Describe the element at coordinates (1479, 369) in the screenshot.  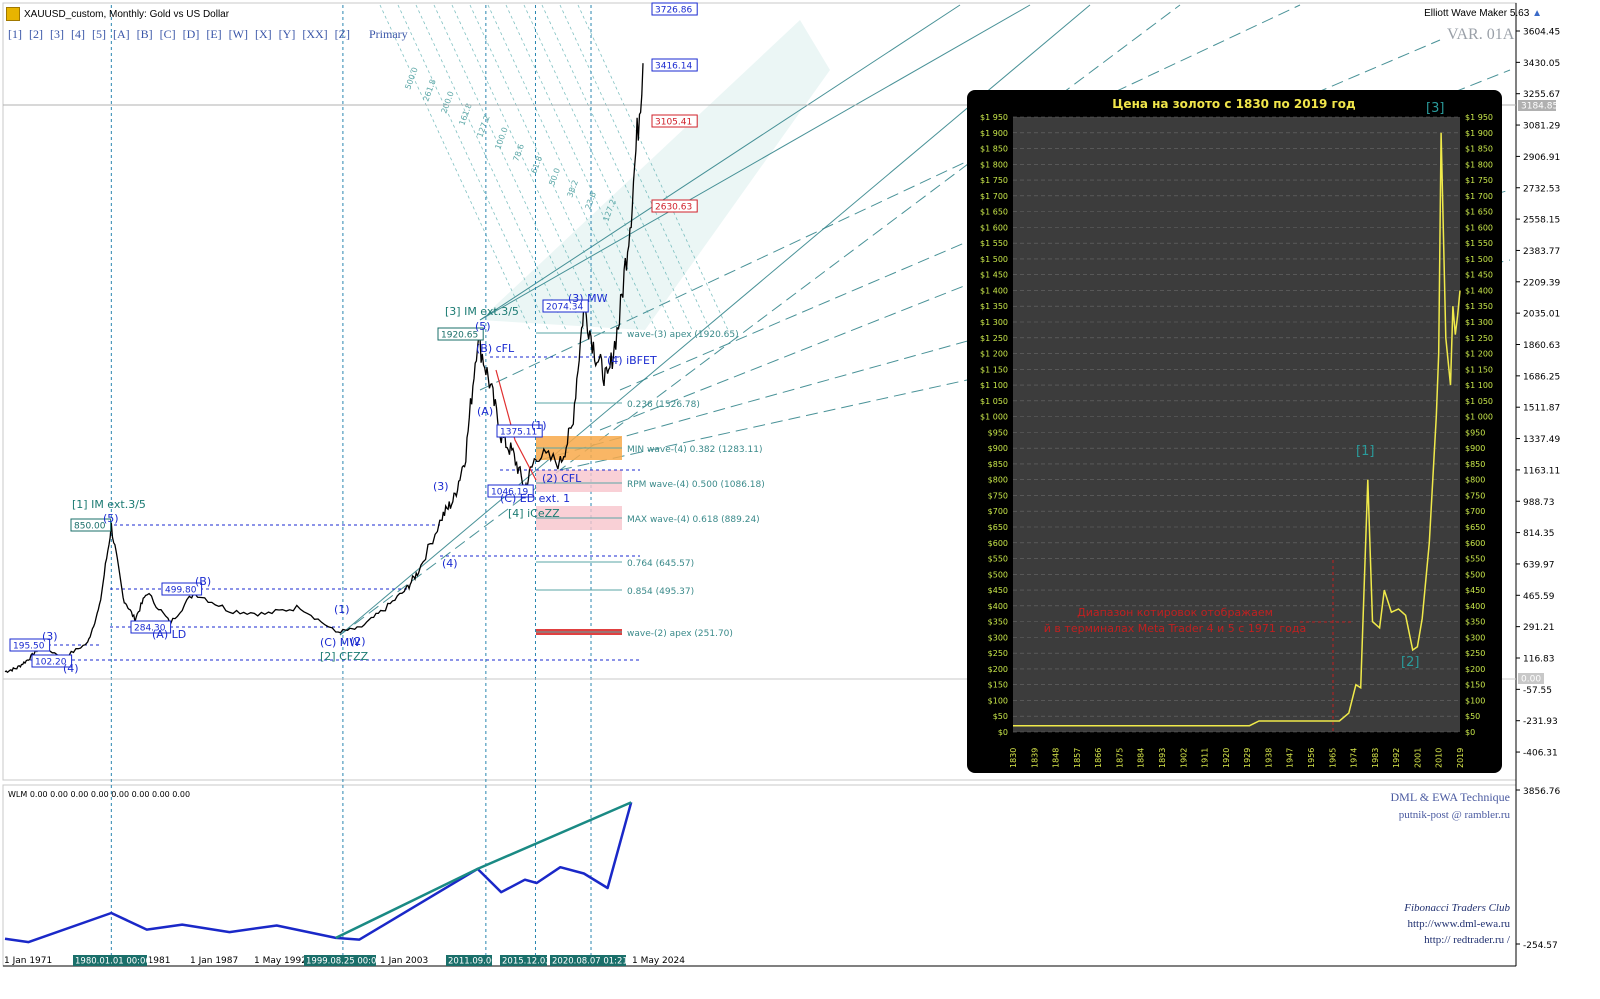
I see `inset-y-label-right: $1 150` at that location.